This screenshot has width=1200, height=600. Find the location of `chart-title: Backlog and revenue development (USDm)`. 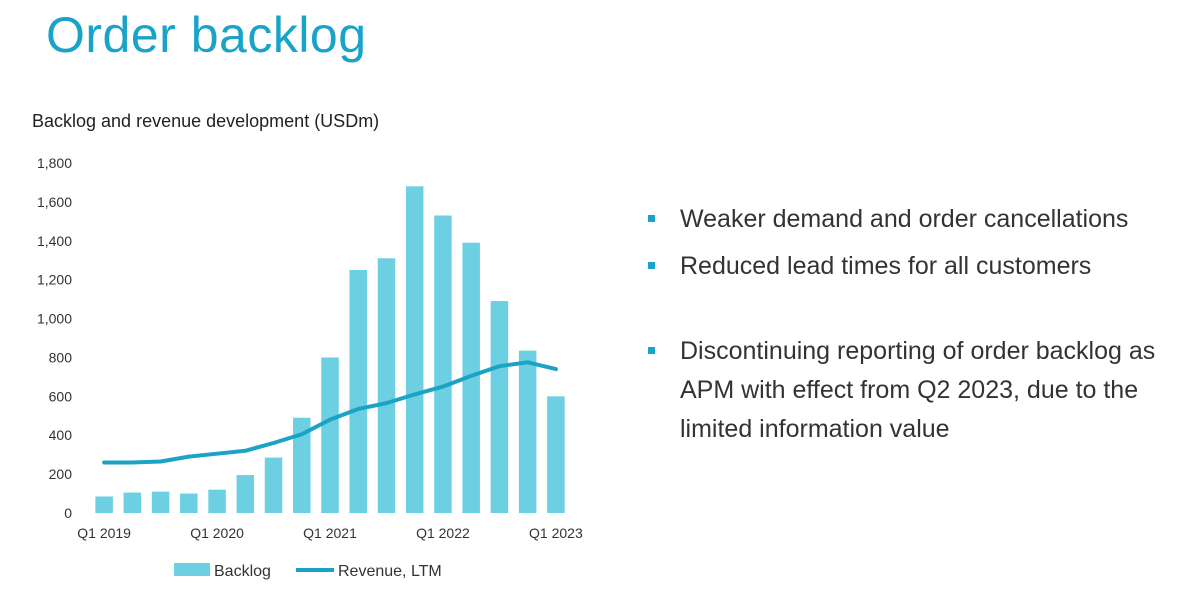

chart-title: Backlog and revenue development (USDm) is located at coordinates (206, 121).